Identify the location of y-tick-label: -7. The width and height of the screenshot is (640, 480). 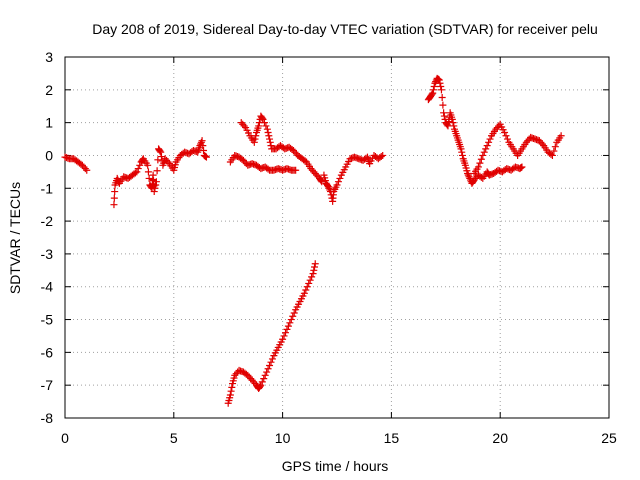
(47, 385).